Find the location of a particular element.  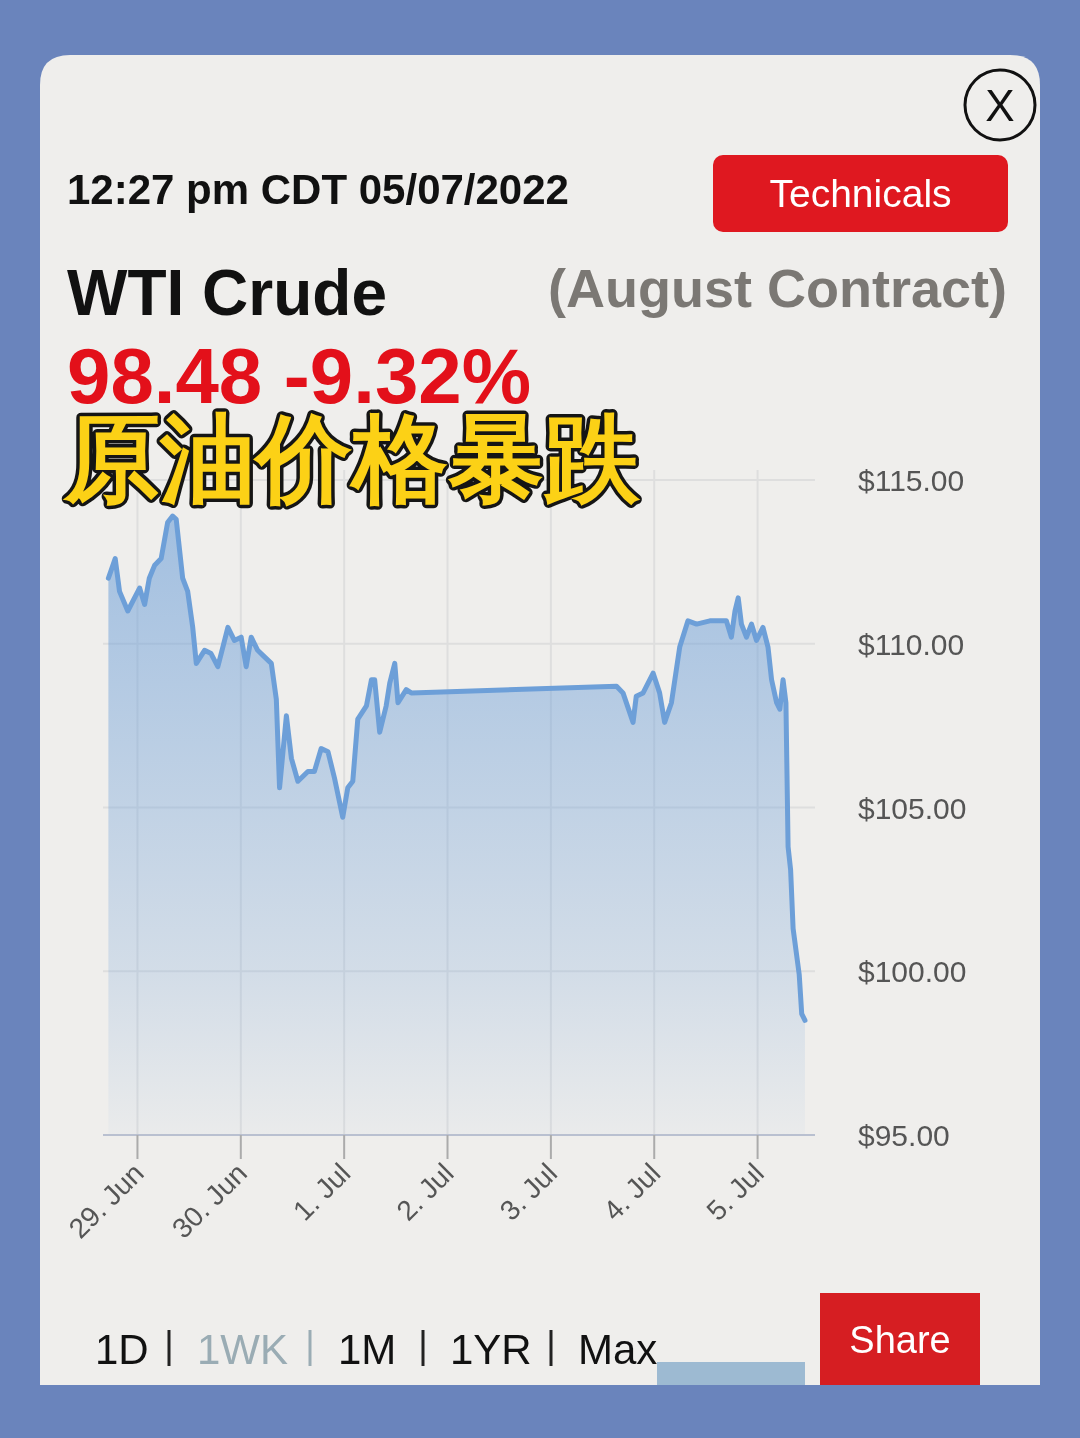

y-tick-label: $95.00 is located at coordinates (904, 1135).